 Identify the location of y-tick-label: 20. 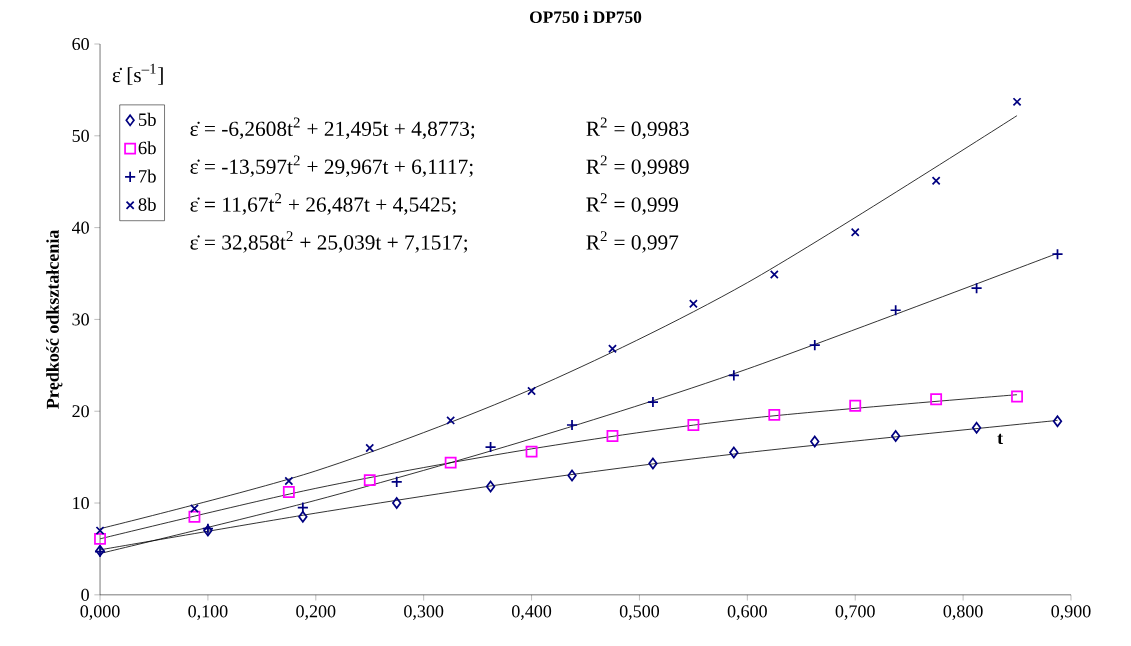
(80, 411).